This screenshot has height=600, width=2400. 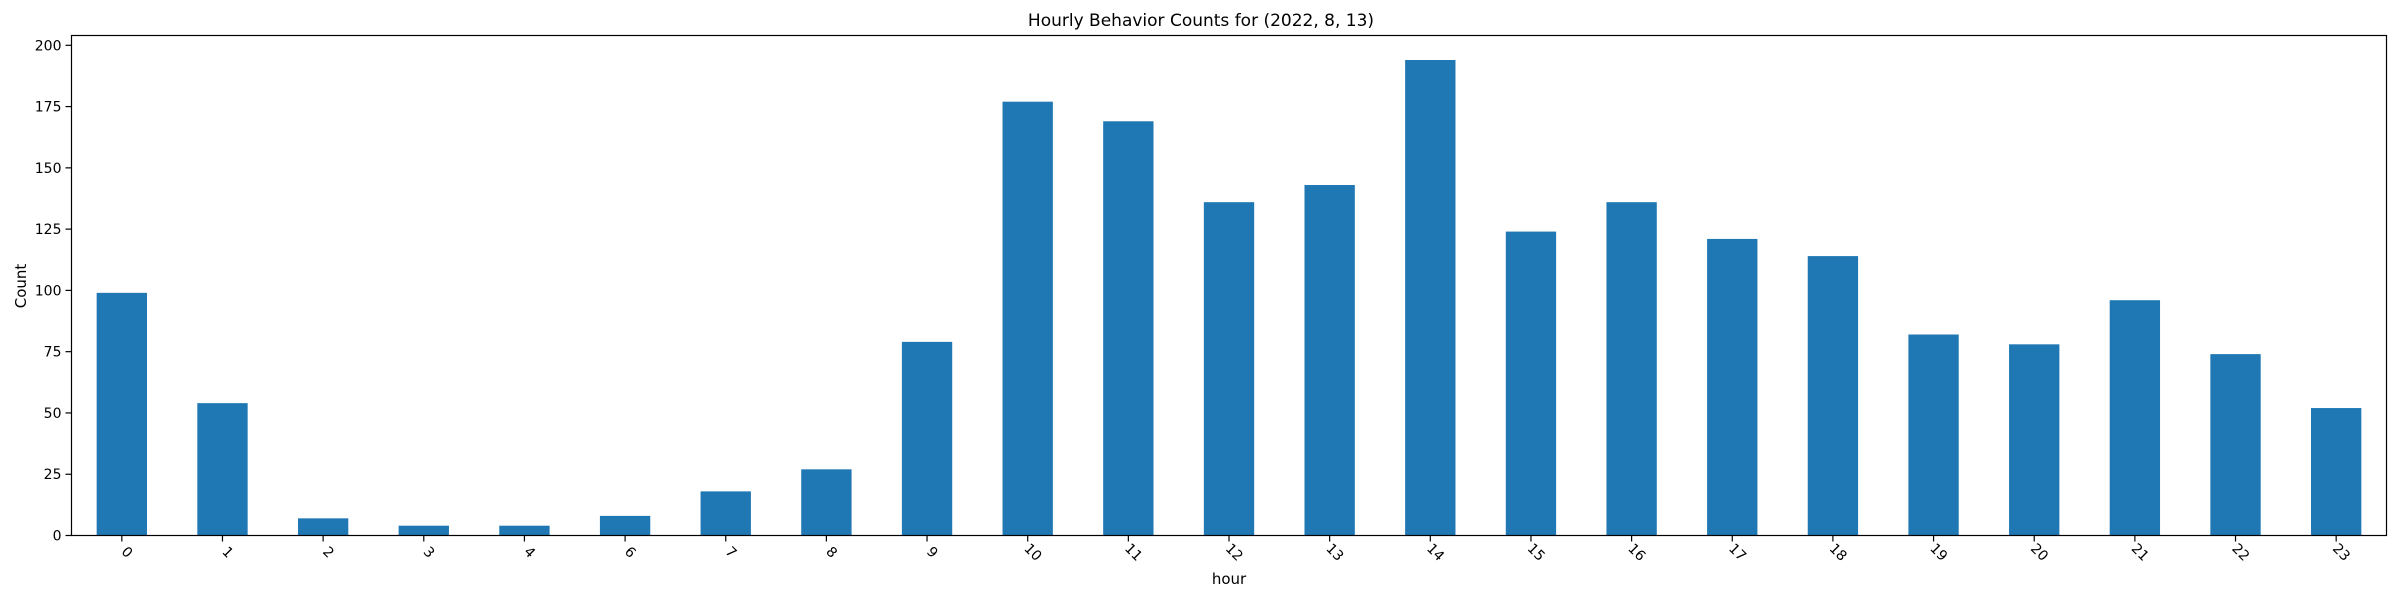 I want to click on x-tick-label: 10, so click(x=1033, y=553).